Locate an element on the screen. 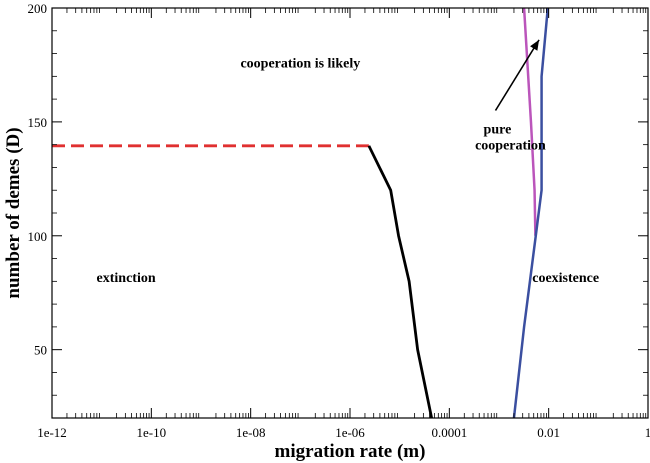 Image resolution: width=650 pixels, height=463 pixels. y-axis-title: number of demes (D) is located at coordinates (13, 212).